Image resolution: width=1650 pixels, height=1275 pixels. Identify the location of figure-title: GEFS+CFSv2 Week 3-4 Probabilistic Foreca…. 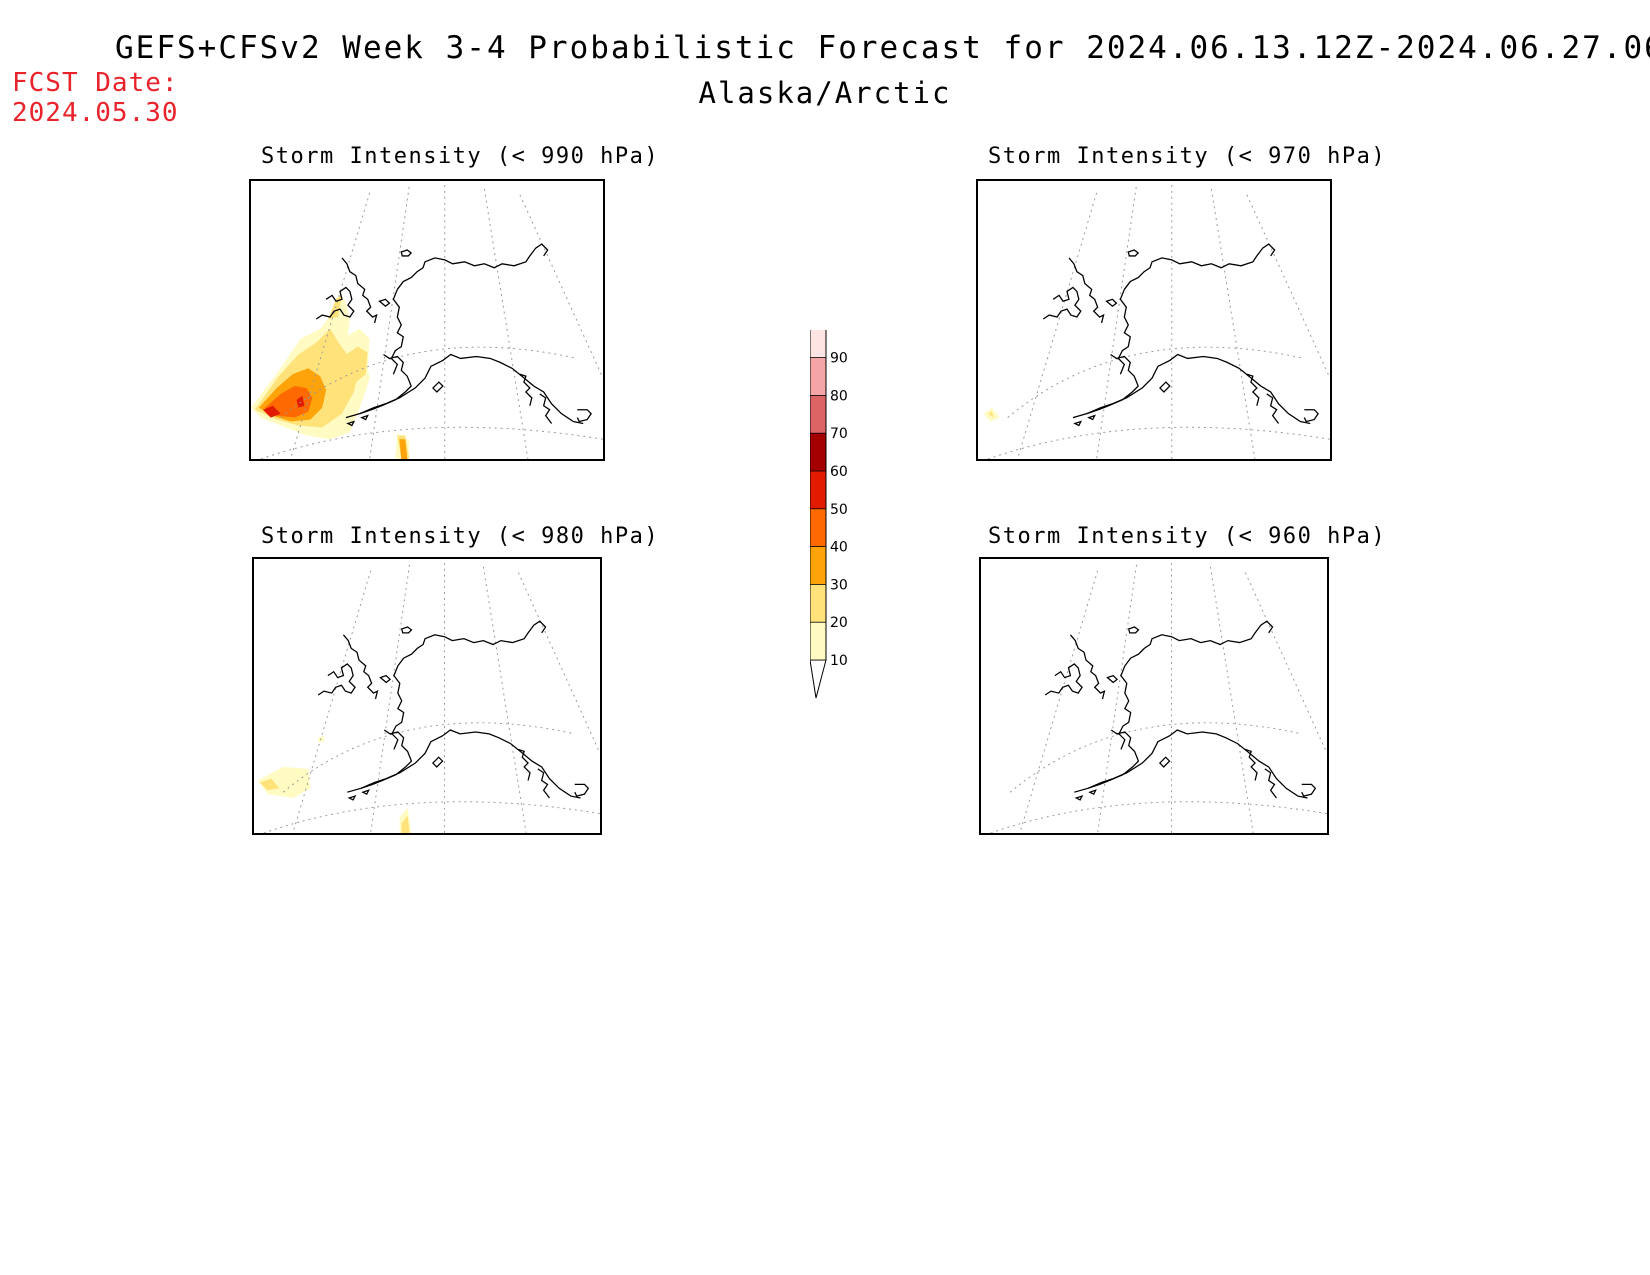
(882, 48).